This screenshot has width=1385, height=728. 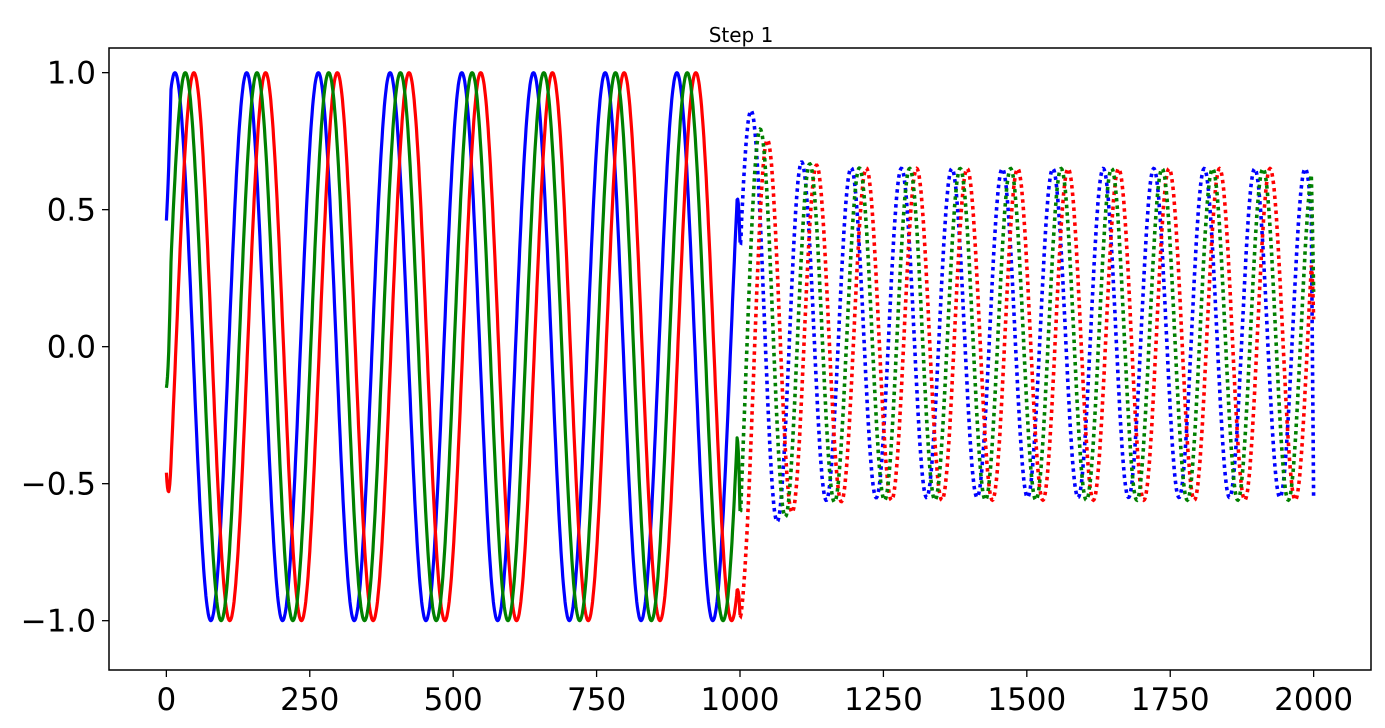 What do you see at coordinates (1026, 700) in the screenshot?
I see `x-tick-label: 1500` at bounding box center [1026, 700].